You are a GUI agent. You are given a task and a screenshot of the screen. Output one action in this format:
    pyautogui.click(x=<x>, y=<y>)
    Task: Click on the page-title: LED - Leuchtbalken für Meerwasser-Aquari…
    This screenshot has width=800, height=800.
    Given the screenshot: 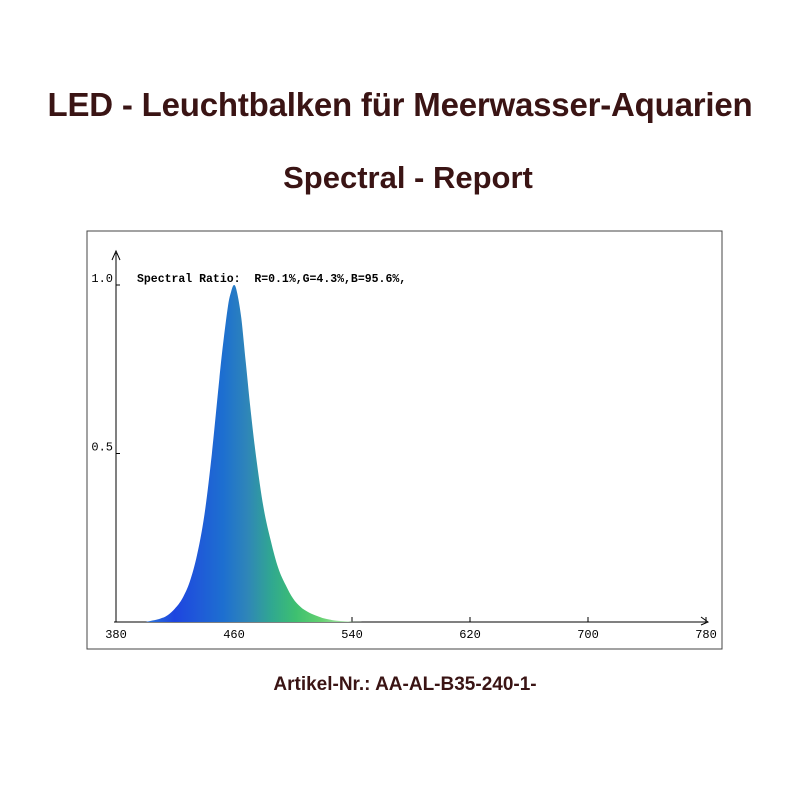 What is the action you would take?
    pyautogui.click(x=400, y=104)
    